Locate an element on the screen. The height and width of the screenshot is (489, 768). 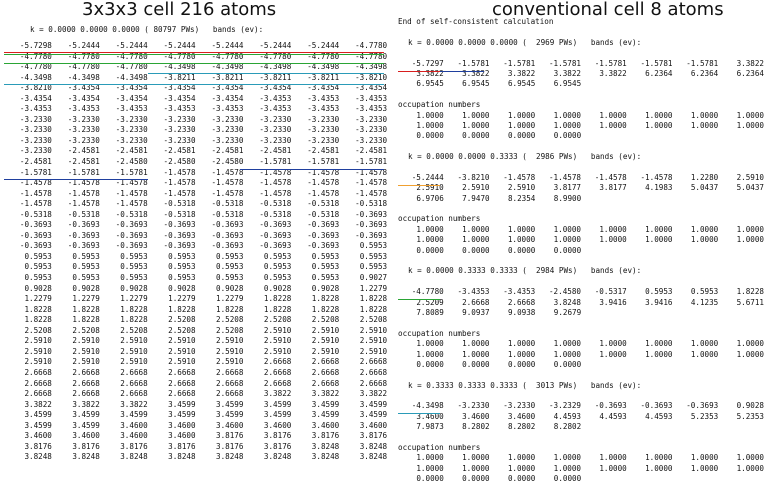
band-value: -4.3498 is located at coordinates (131, 77).